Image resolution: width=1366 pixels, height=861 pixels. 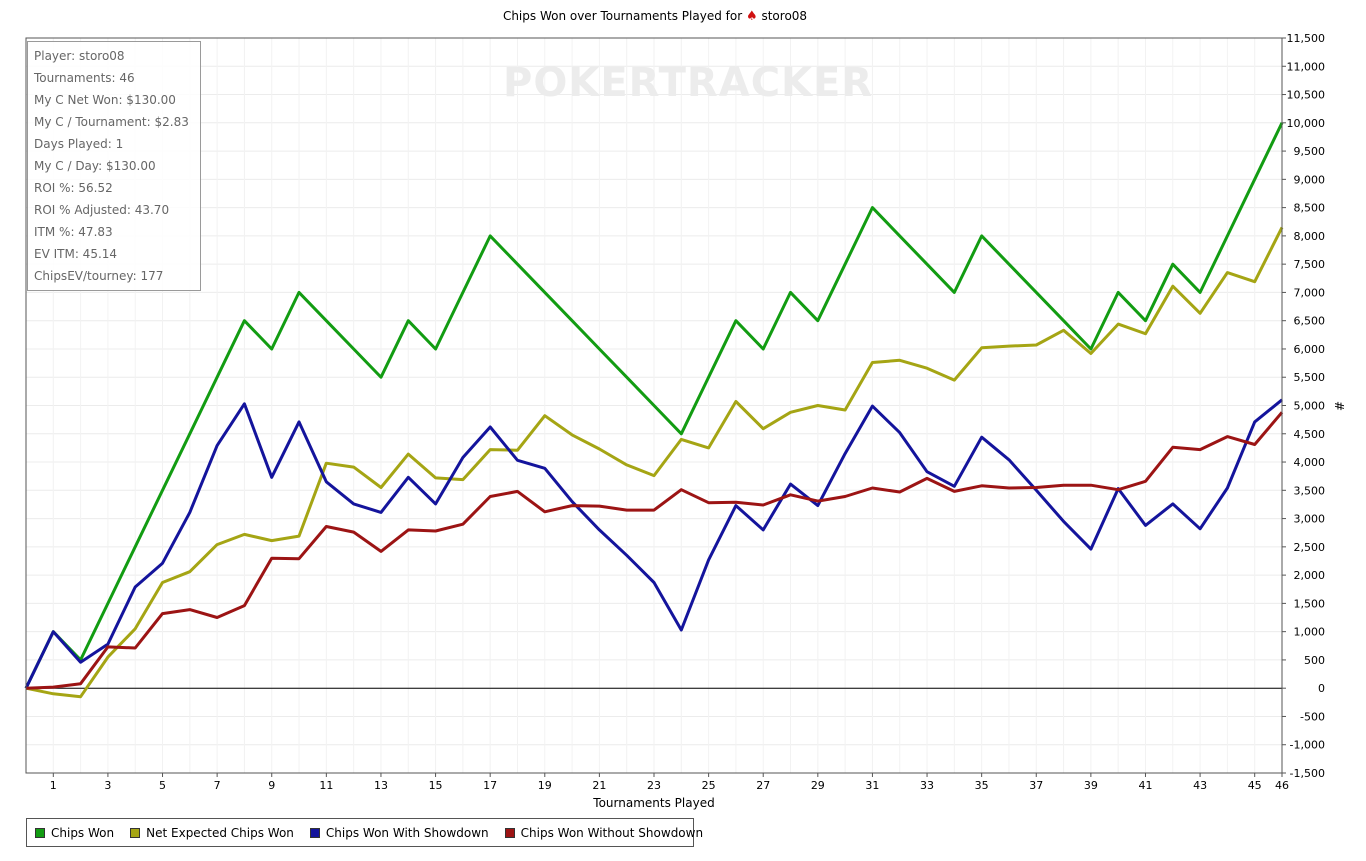 What do you see at coordinates (76, 254) in the screenshot?
I see `stat-row: EV ITM: 45.14` at bounding box center [76, 254].